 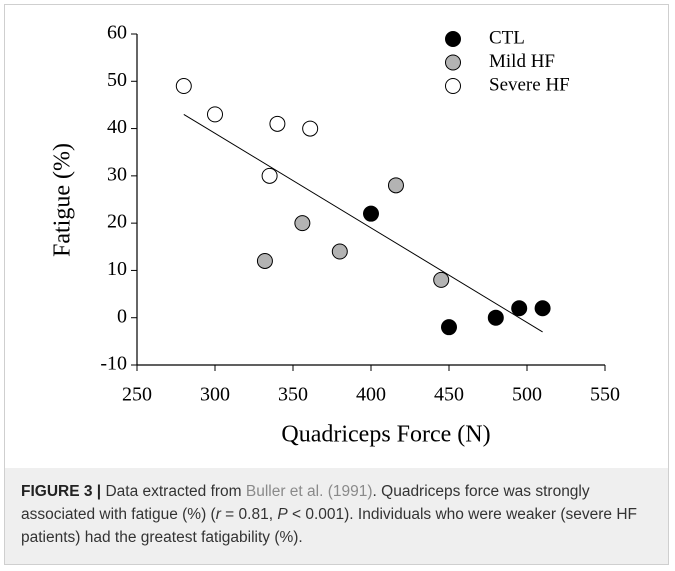 I want to click on legend-label: CTL, so click(x=507, y=37).